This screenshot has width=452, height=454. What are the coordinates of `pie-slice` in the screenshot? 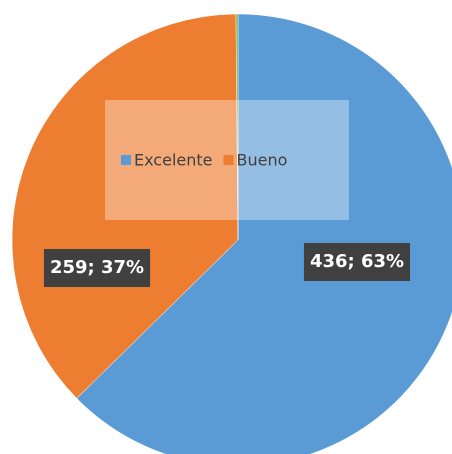 It's located at (237, 127).